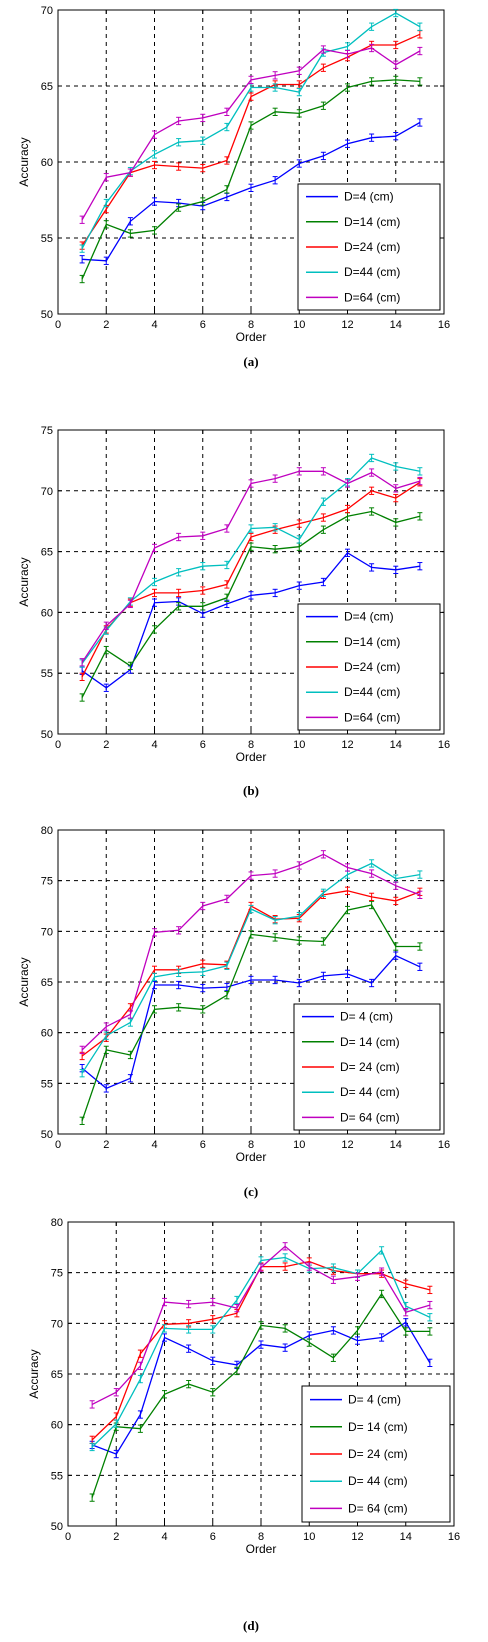 This screenshot has height=1642, width=488. Describe the element at coordinates (309, 1537) in the screenshot. I see `x-tick-label: 10` at that location.